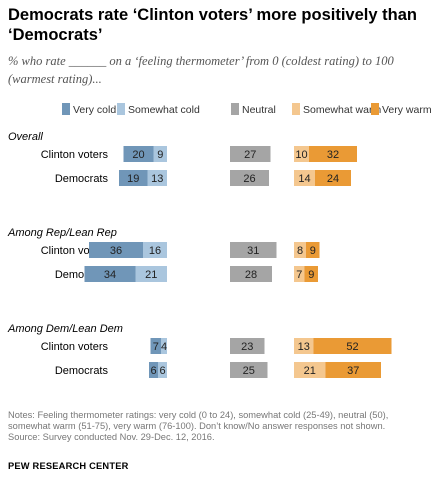  I want to click on data-label-overall-clinton-voters-very-warm: 32, so click(333, 155).